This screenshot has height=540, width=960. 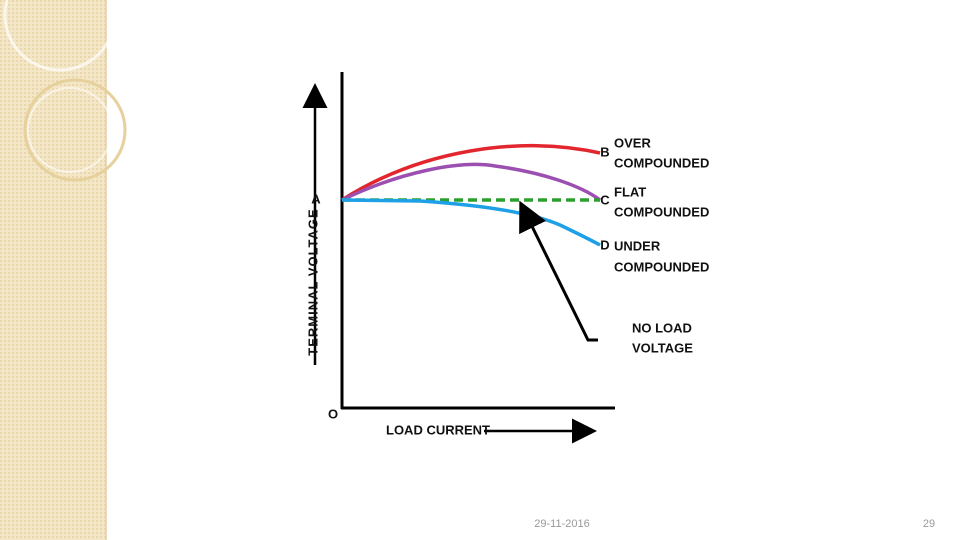 I want to click on curve-label: OVER, so click(x=632, y=142).